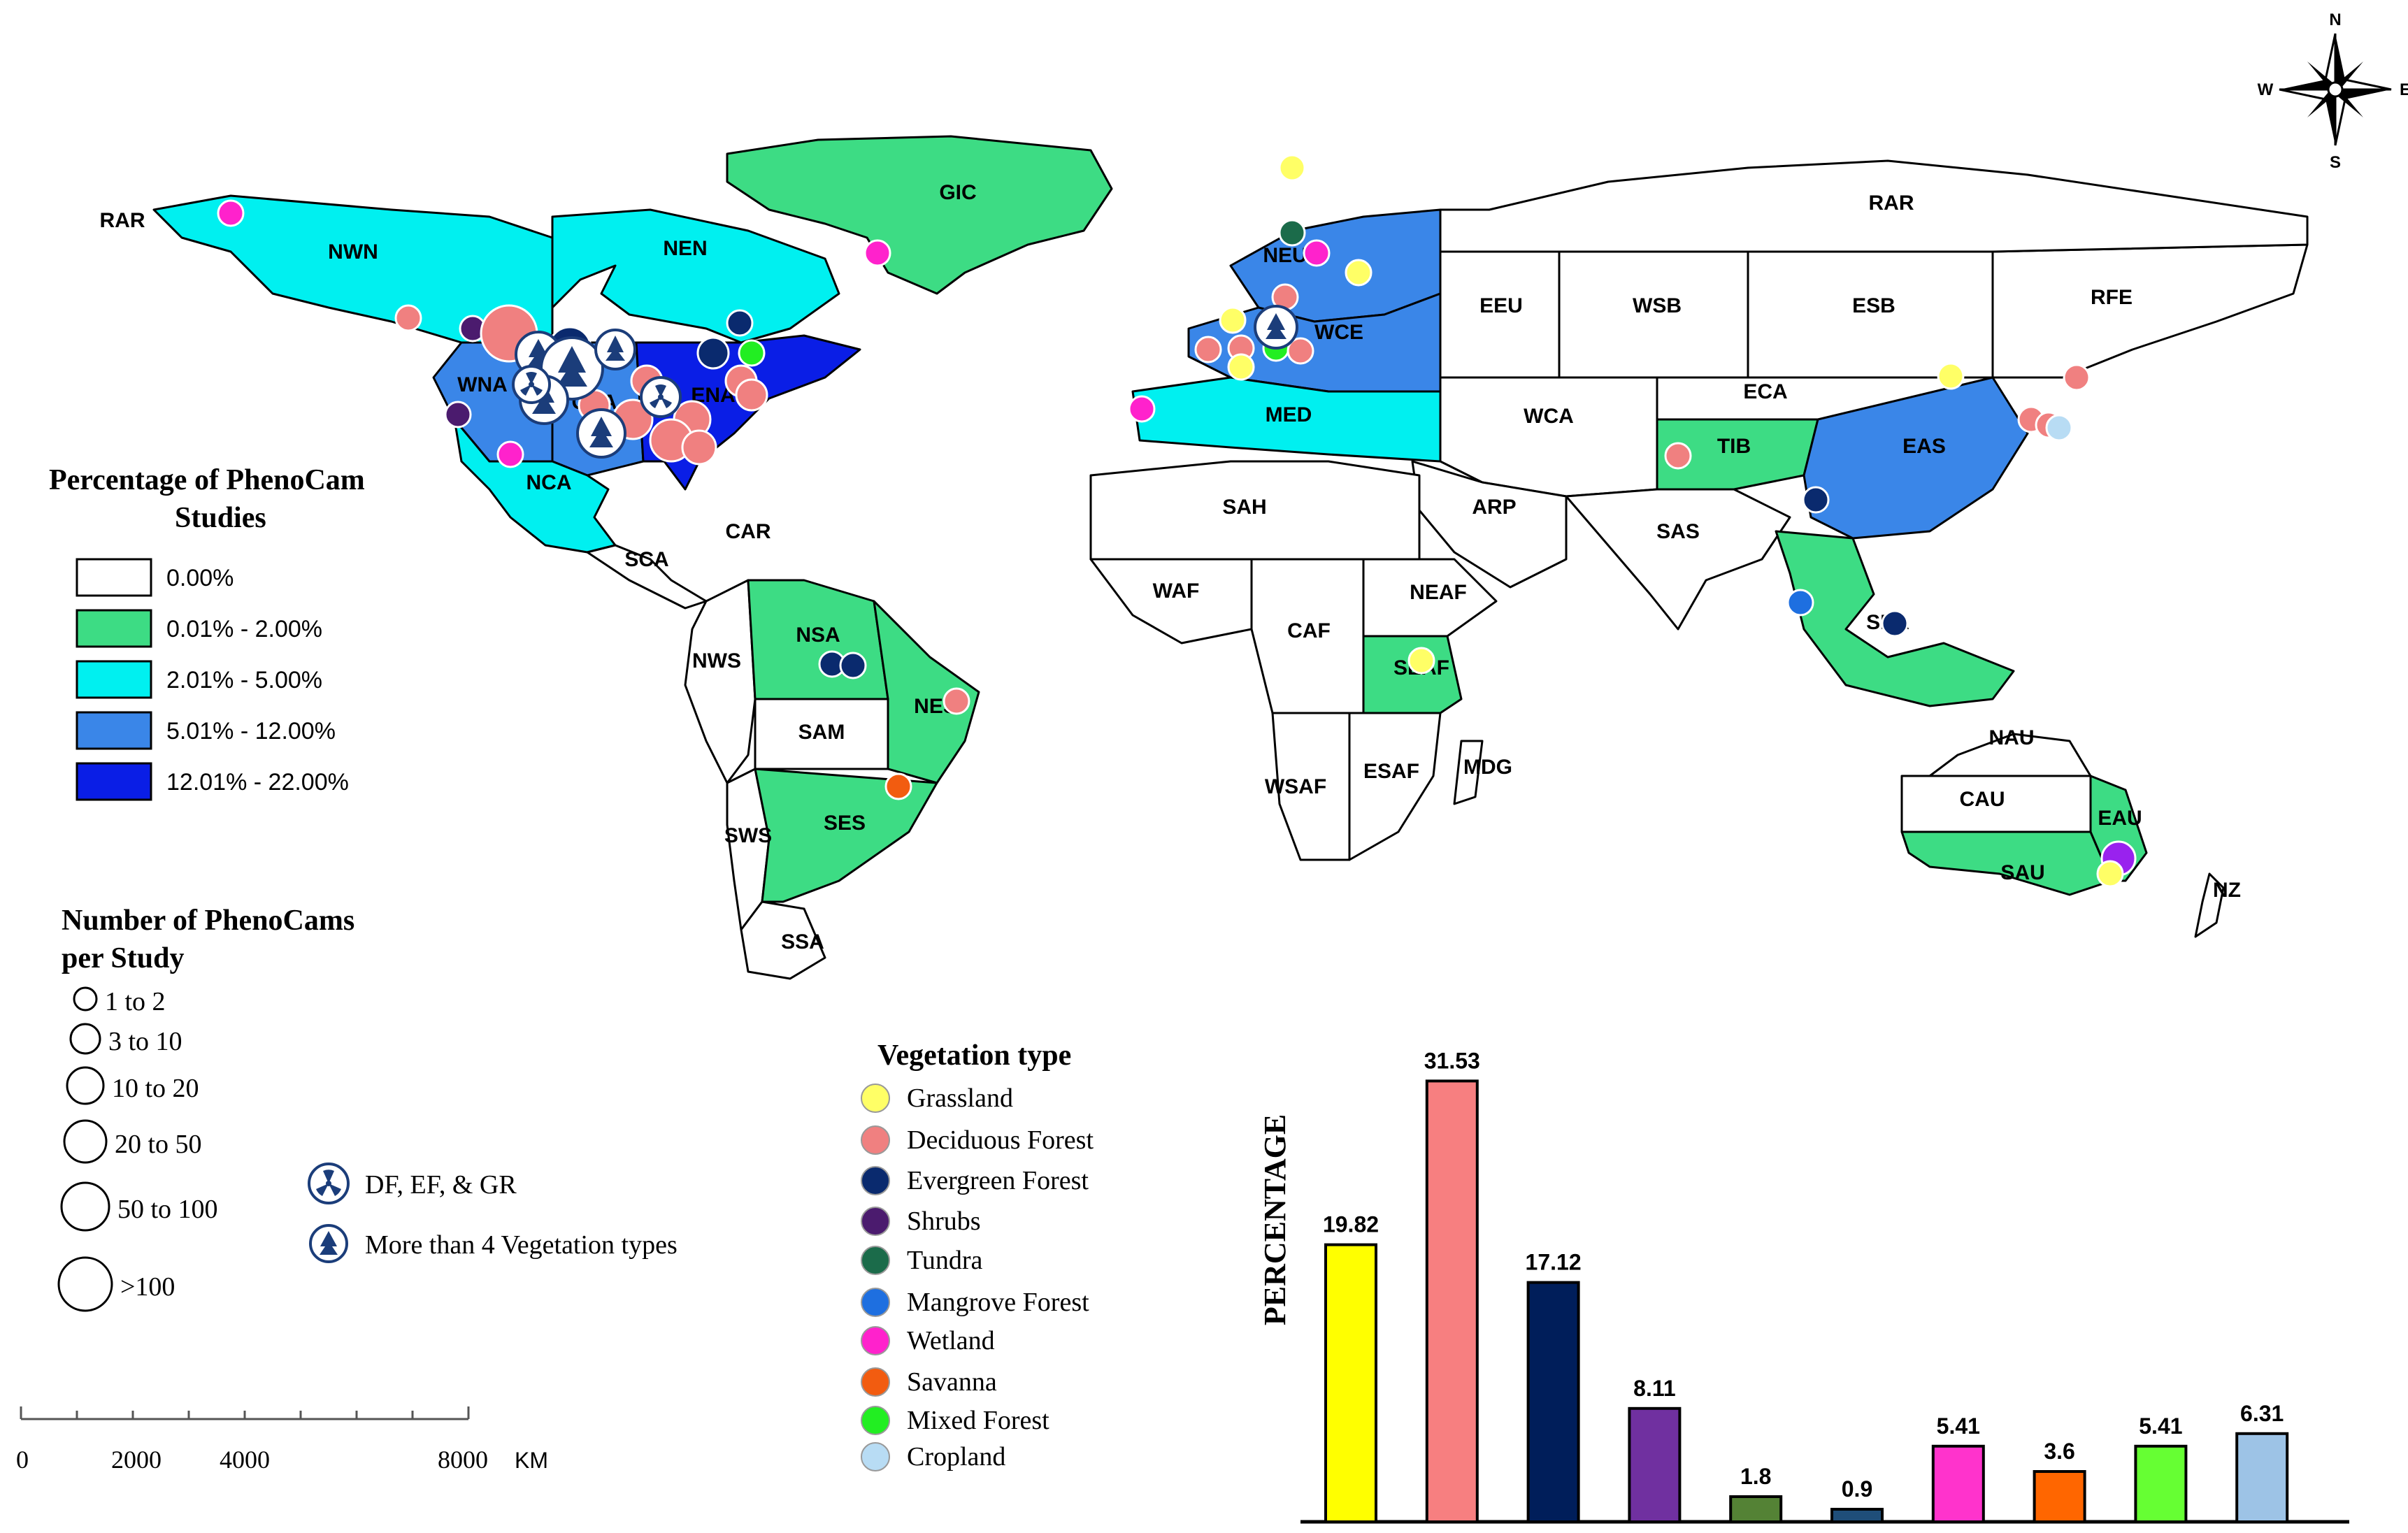 The width and height of the screenshot is (2408, 1533). I want to click on legend-percentage-label: 2.01% - 5.00%, so click(244, 680).